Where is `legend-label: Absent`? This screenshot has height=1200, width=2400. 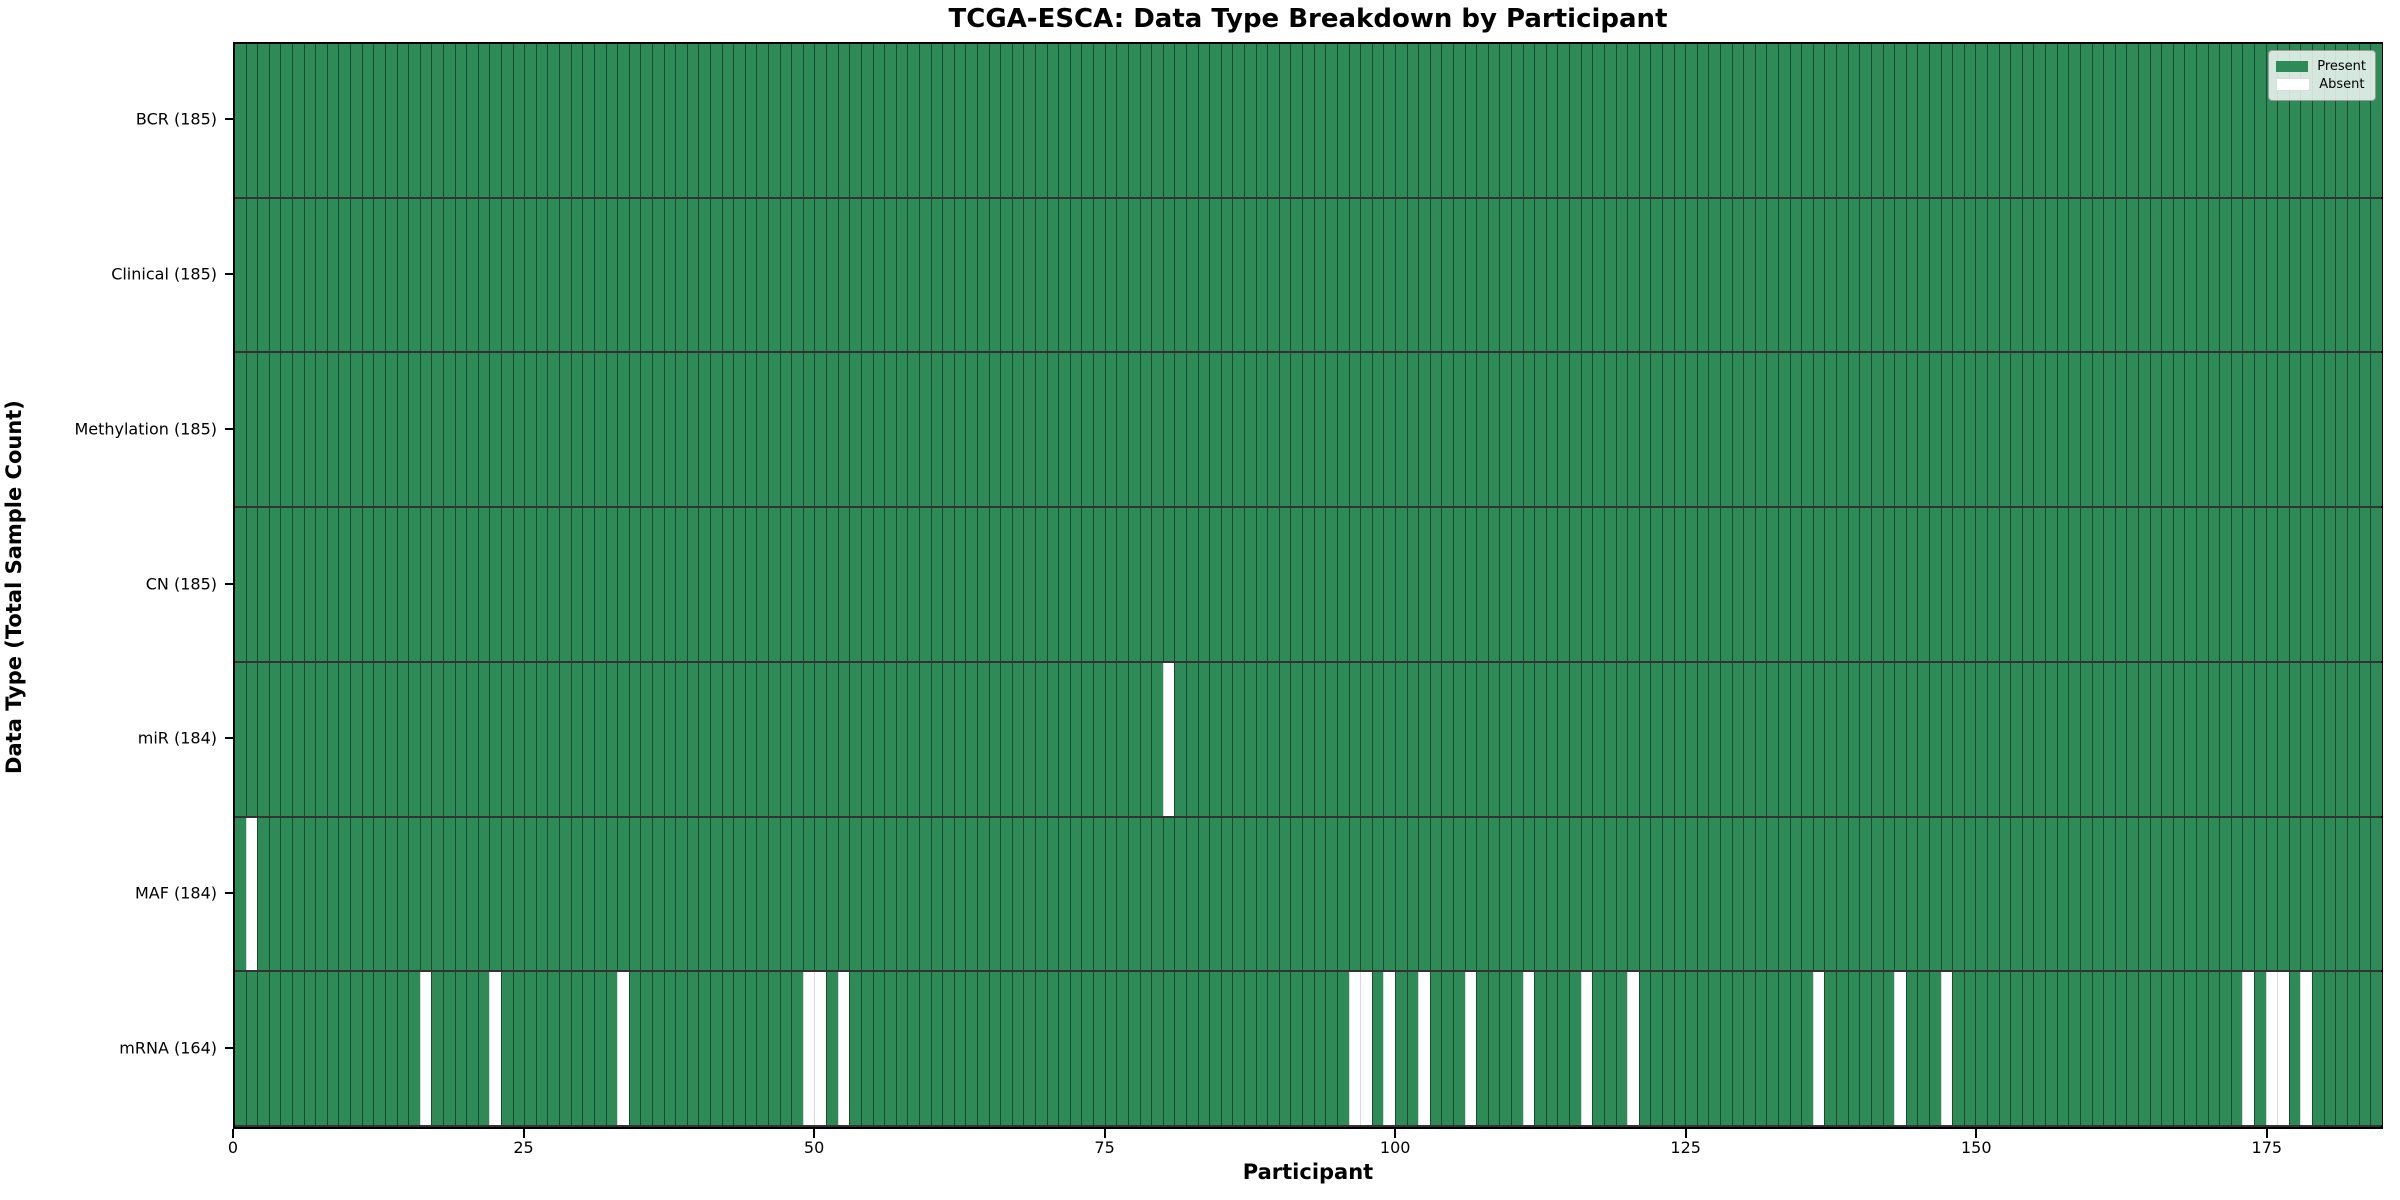 legend-label: Absent is located at coordinates (2342, 84).